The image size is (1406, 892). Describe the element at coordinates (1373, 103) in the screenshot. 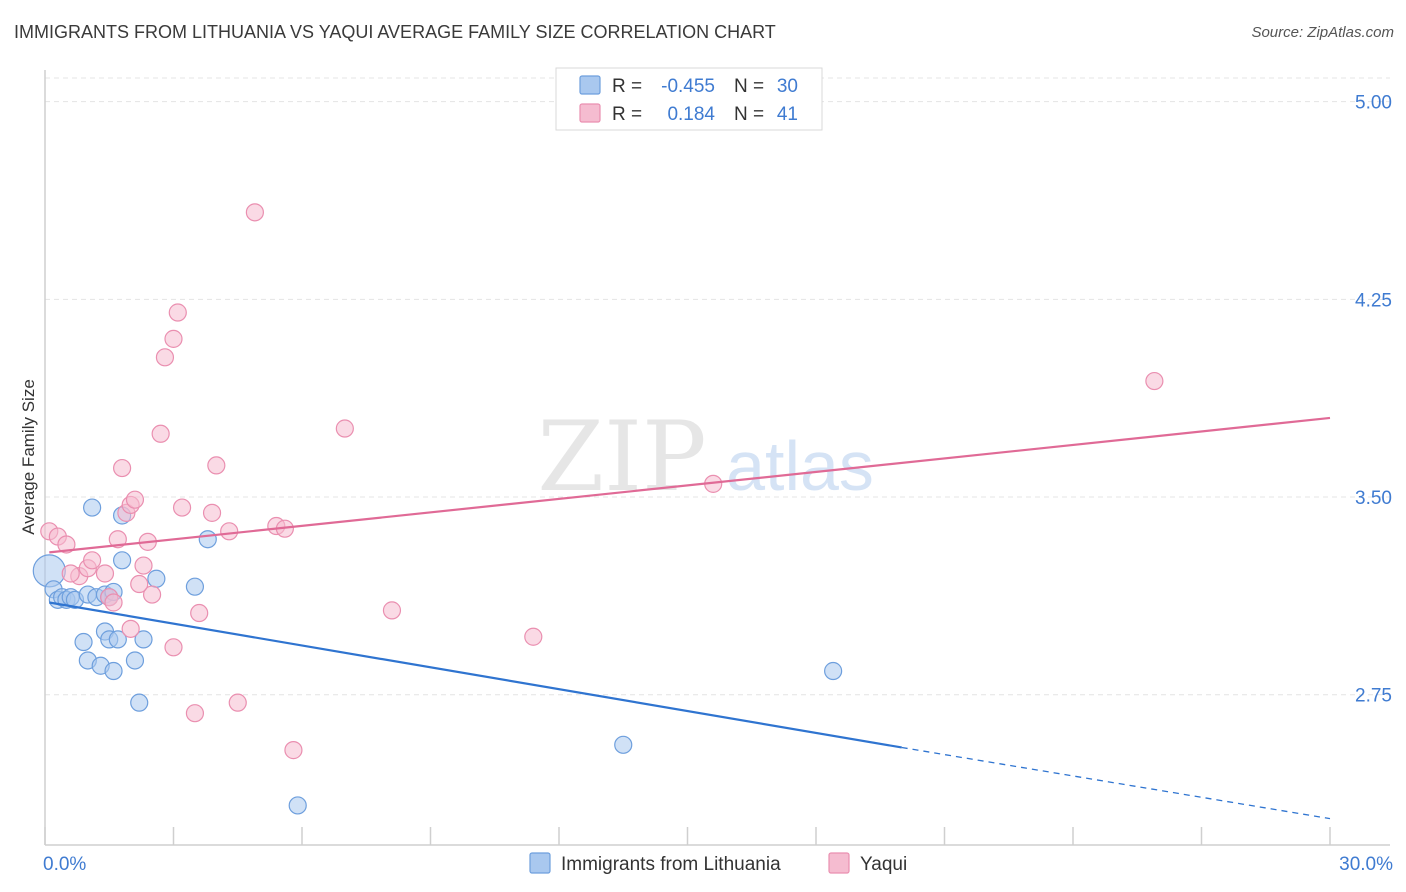

I see `y-tick-label: 5.00` at that location.